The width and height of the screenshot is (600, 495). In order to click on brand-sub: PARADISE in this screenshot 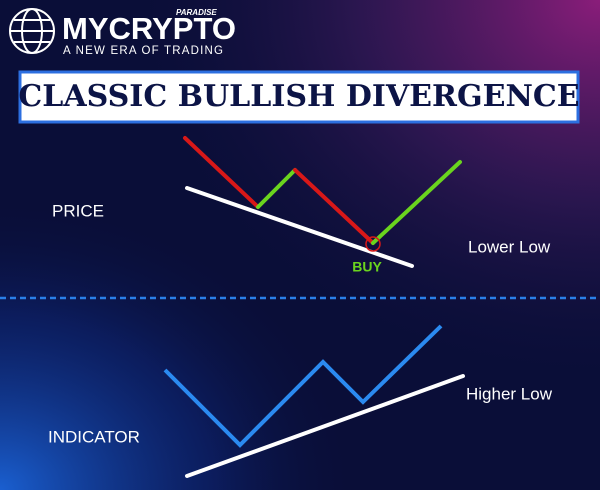, I will do `click(196, 12)`.